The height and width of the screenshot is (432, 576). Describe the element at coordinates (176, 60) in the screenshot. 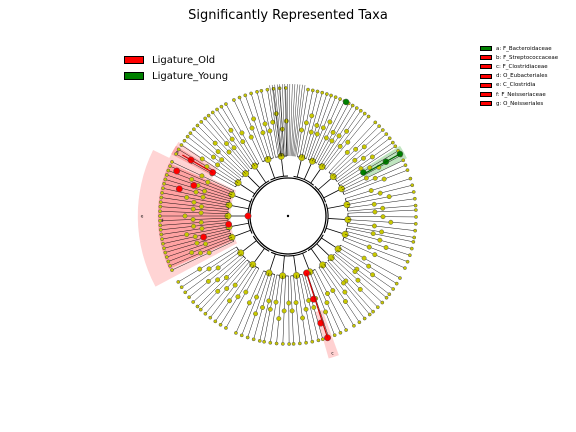

I see `legend-item-old: Ligature_Old` at that location.